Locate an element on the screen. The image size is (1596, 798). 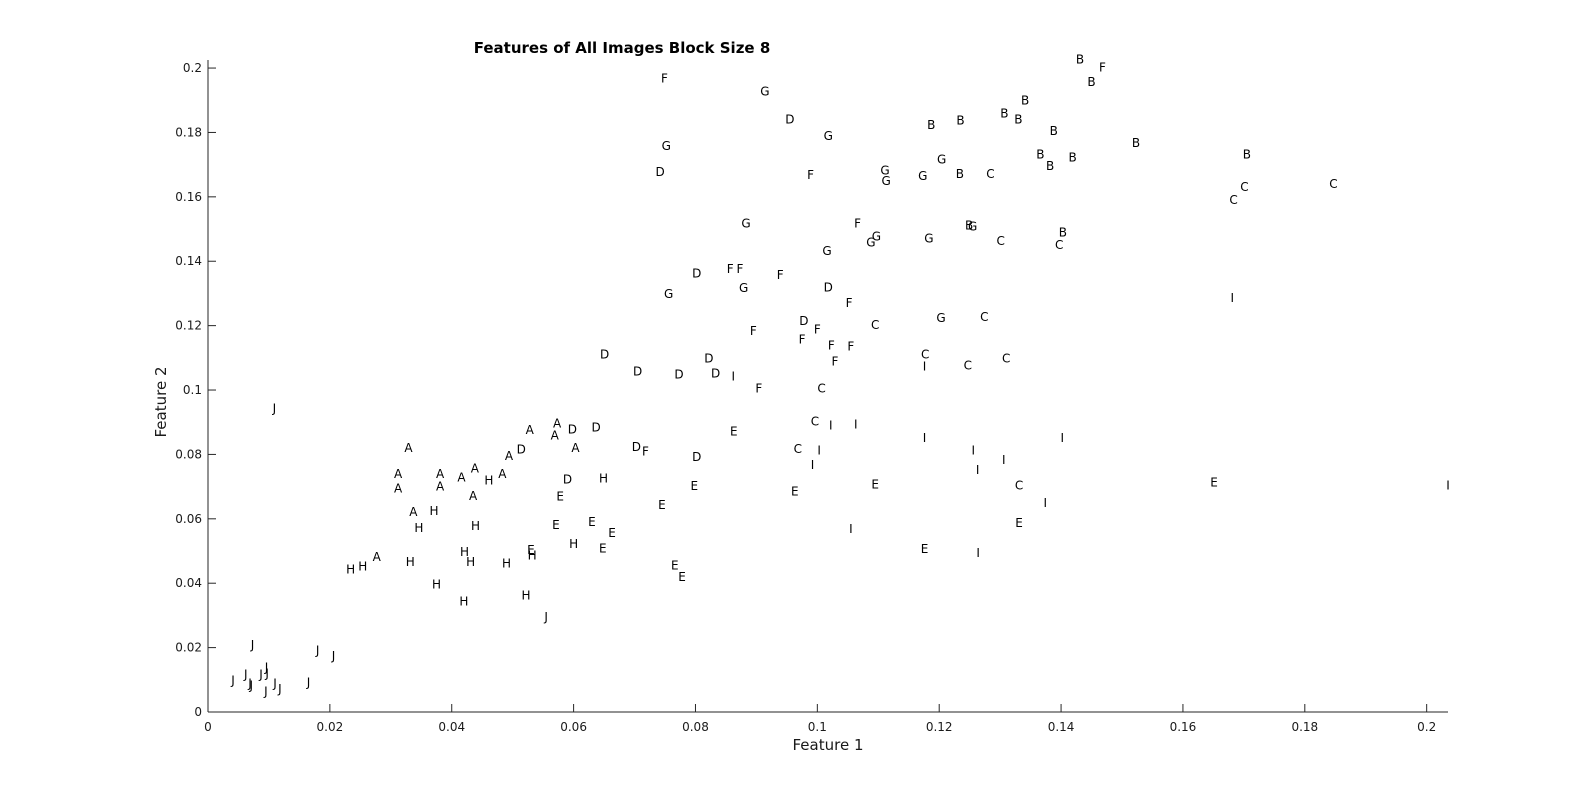
x-tick-label: 0.12 is located at coordinates (939, 727).